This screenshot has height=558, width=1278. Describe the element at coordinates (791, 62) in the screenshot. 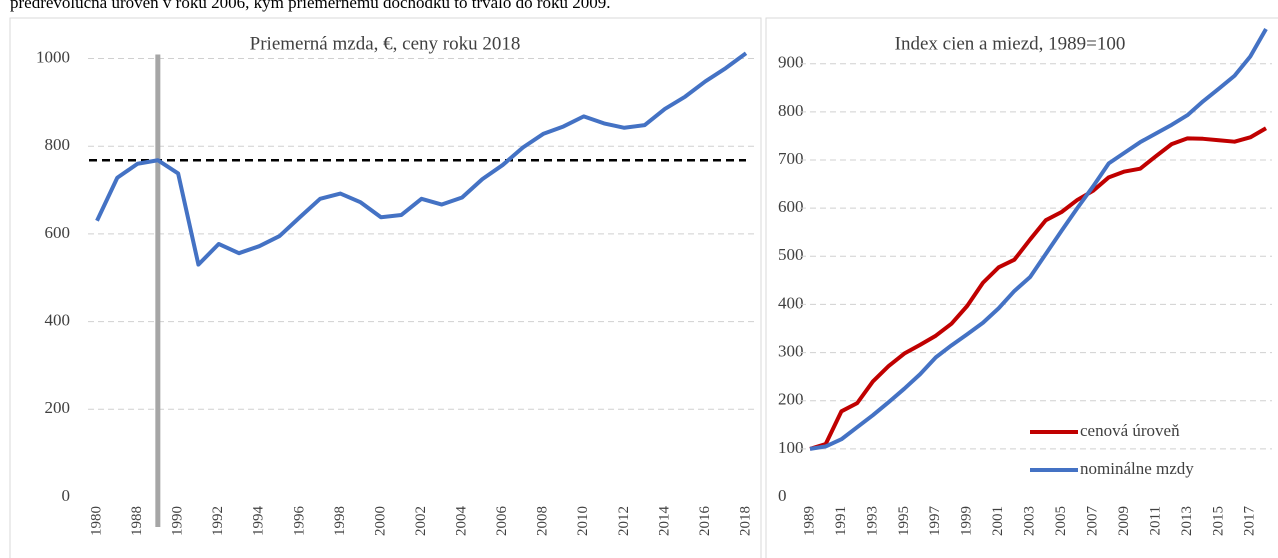

I see `y-tick-label: 900` at that location.